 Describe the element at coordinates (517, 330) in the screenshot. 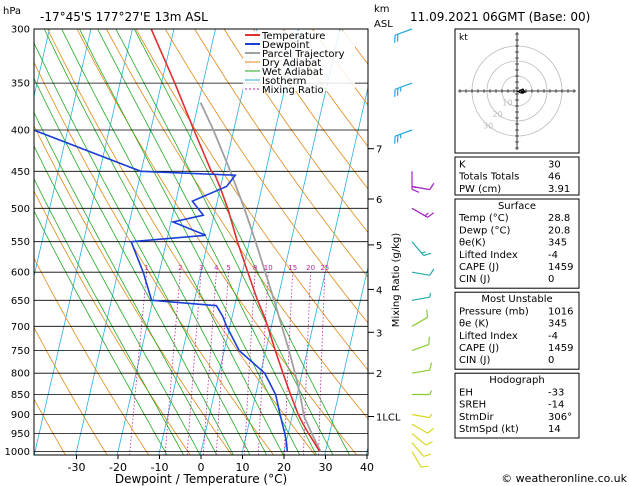

I see `table-mu-box` at that location.